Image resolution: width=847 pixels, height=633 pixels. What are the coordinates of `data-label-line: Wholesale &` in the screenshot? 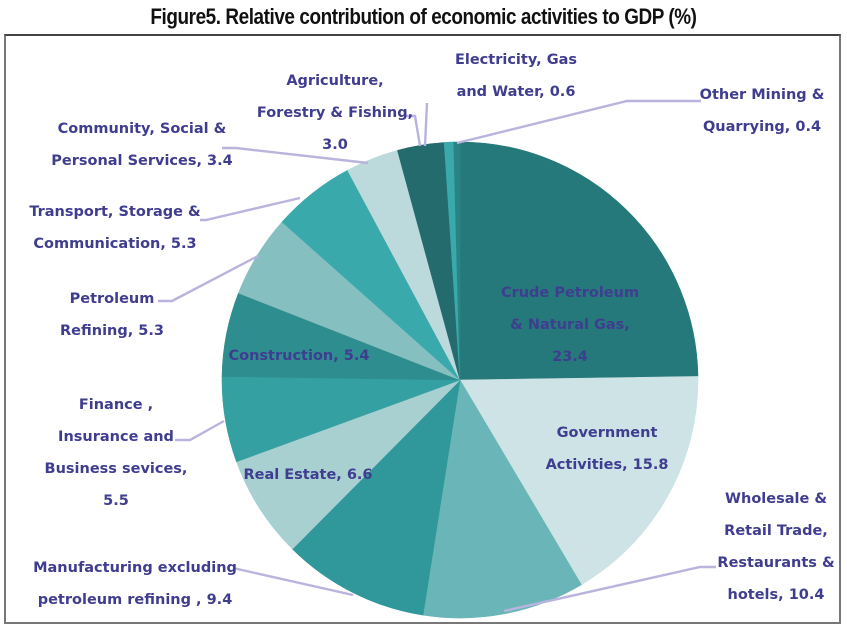 It's located at (776, 499).